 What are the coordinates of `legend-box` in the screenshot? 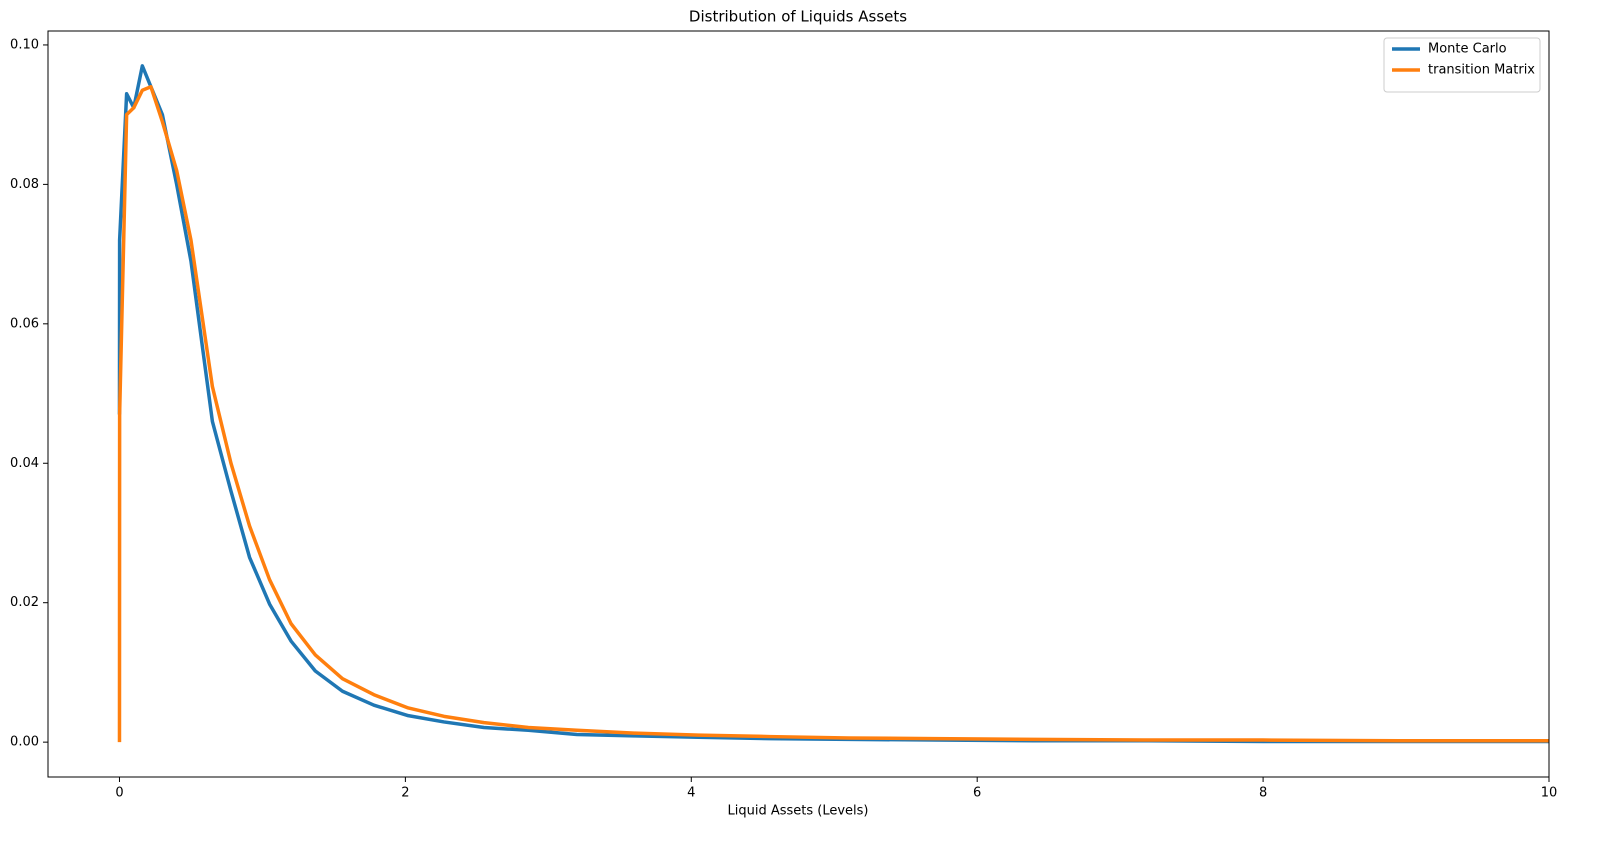 It's located at (1462, 65).